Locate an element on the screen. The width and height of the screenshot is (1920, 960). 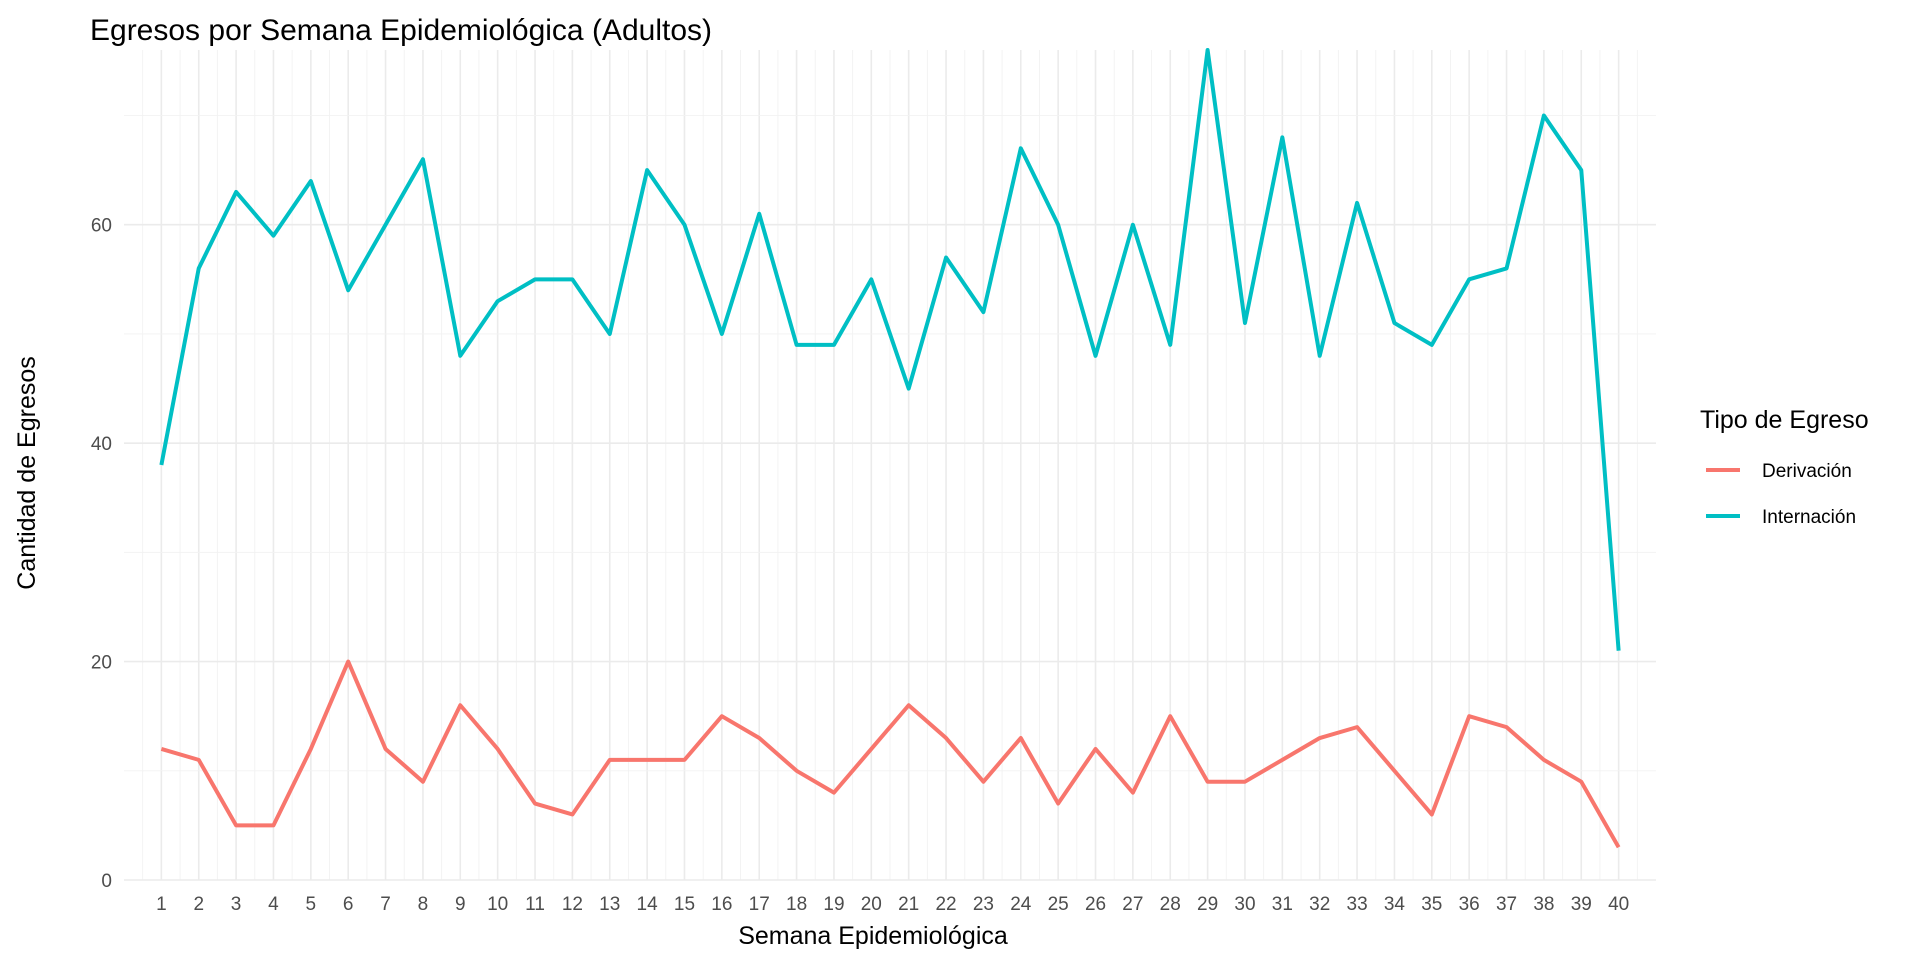
x-tick-label: 2 is located at coordinates (198, 904).